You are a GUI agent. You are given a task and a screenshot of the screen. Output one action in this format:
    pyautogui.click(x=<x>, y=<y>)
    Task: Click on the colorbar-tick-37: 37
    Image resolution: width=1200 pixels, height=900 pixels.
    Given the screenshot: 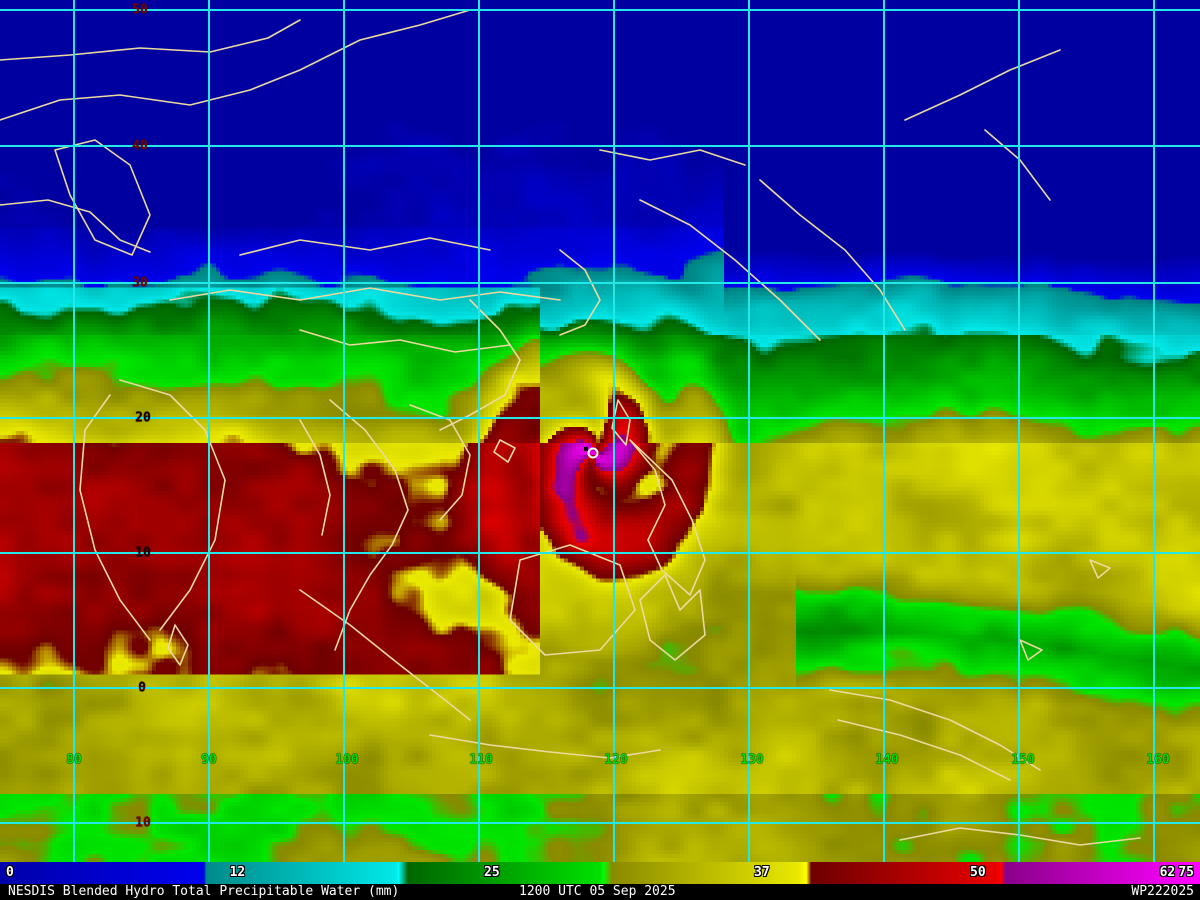 What is the action you would take?
    pyautogui.click(x=762, y=872)
    